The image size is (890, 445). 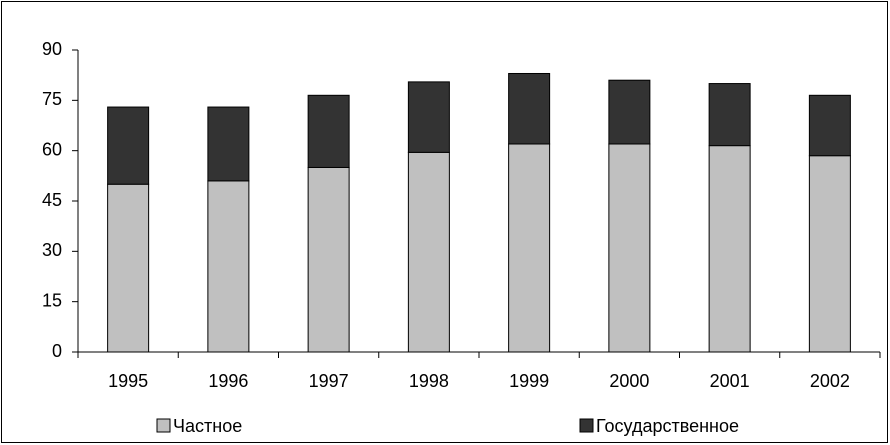 I want to click on x-tick-label: 1996, so click(x=228, y=381).